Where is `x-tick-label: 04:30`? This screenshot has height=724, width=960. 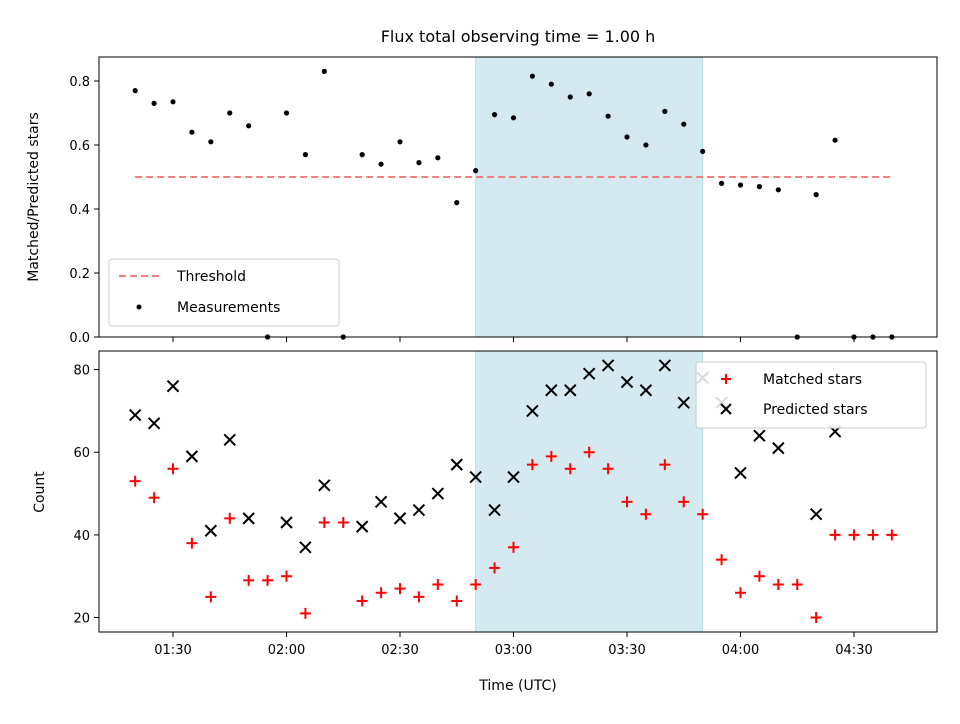
x-tick-label: 04:30 is located at coordinates (853, 650).